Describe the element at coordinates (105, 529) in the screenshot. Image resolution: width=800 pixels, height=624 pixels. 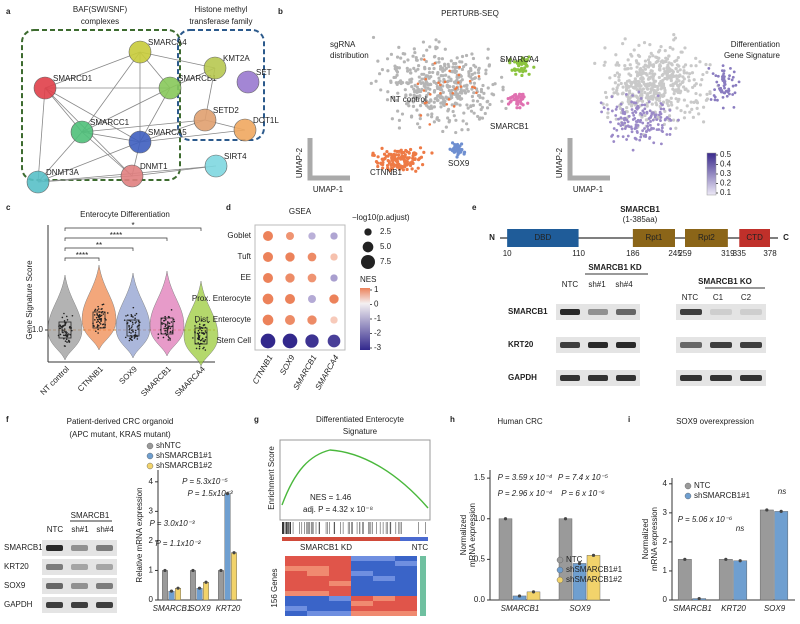
I see `lane-label: sh#4` at that location.